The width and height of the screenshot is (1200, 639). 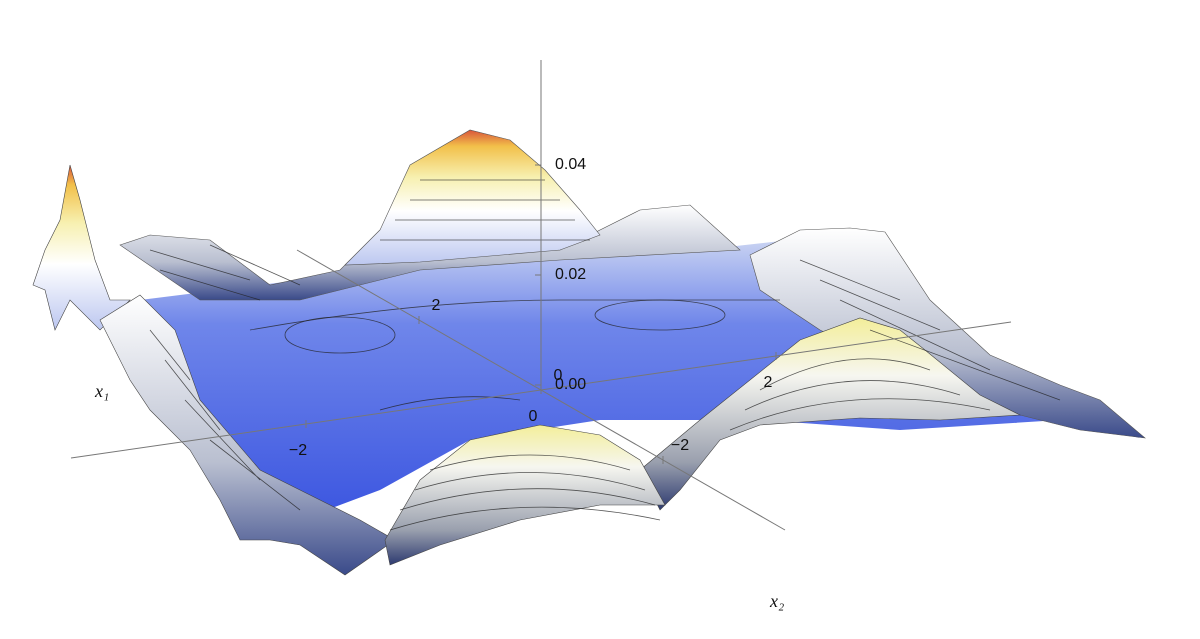 I want to click on surface-spike, so click(x=81, y=247).